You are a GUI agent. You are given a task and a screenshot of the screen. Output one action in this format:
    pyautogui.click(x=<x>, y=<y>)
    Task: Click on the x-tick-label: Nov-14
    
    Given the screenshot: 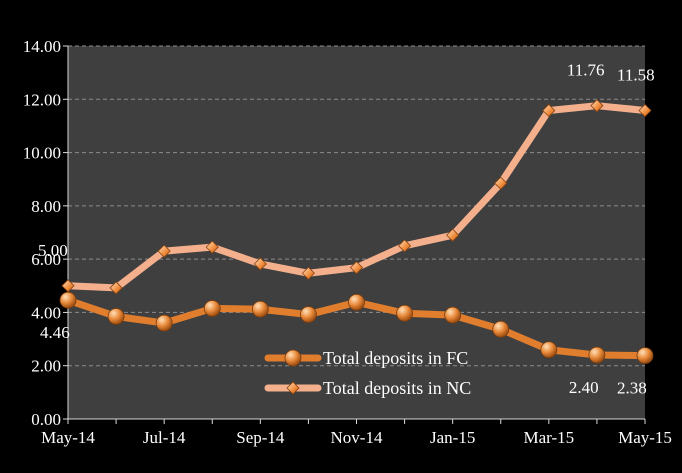 What is the action you would take?
    pyautogui.click(x=357, y=437)
    